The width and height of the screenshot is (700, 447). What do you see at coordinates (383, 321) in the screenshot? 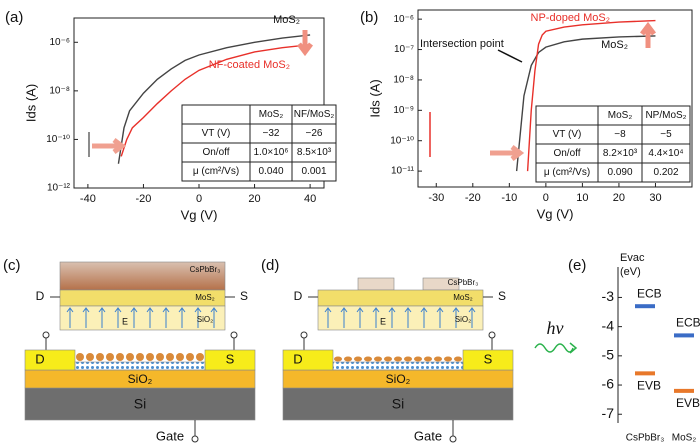
I see `diagram-label: E` at bounding box center [383, 321].